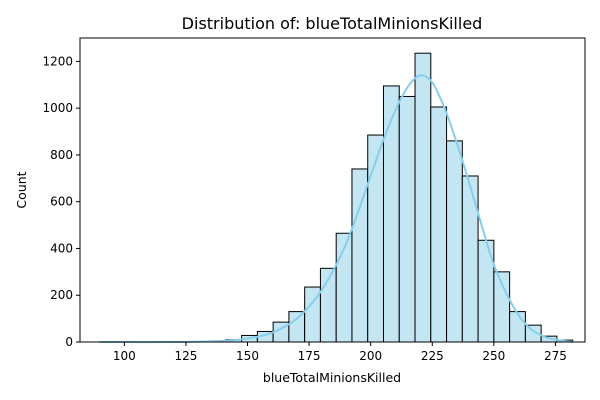 The image size is (600, 400). Describe the element at coordinates (57, 108) in the screenshot. I see `y-tick-label: 1000` at that location.